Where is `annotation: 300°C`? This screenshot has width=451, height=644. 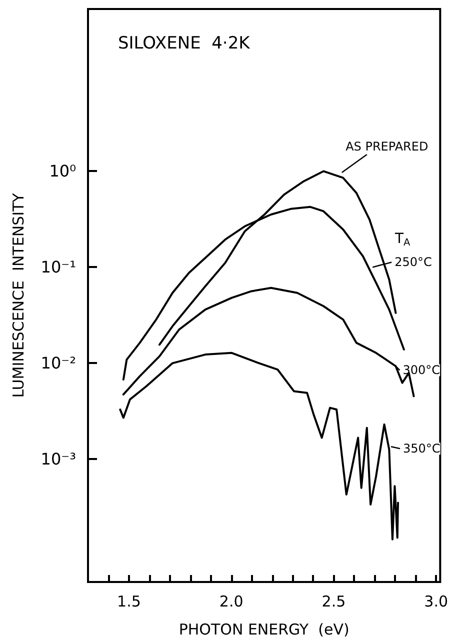 annotation: 300°C is located at coordinates (421, 370).